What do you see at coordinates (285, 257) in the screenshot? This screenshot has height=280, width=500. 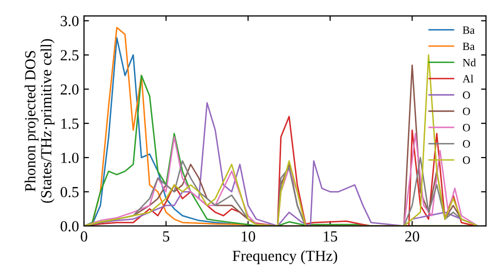 I see `x-axis-title: Frequency (THz)` at bounding box center [285, 257].